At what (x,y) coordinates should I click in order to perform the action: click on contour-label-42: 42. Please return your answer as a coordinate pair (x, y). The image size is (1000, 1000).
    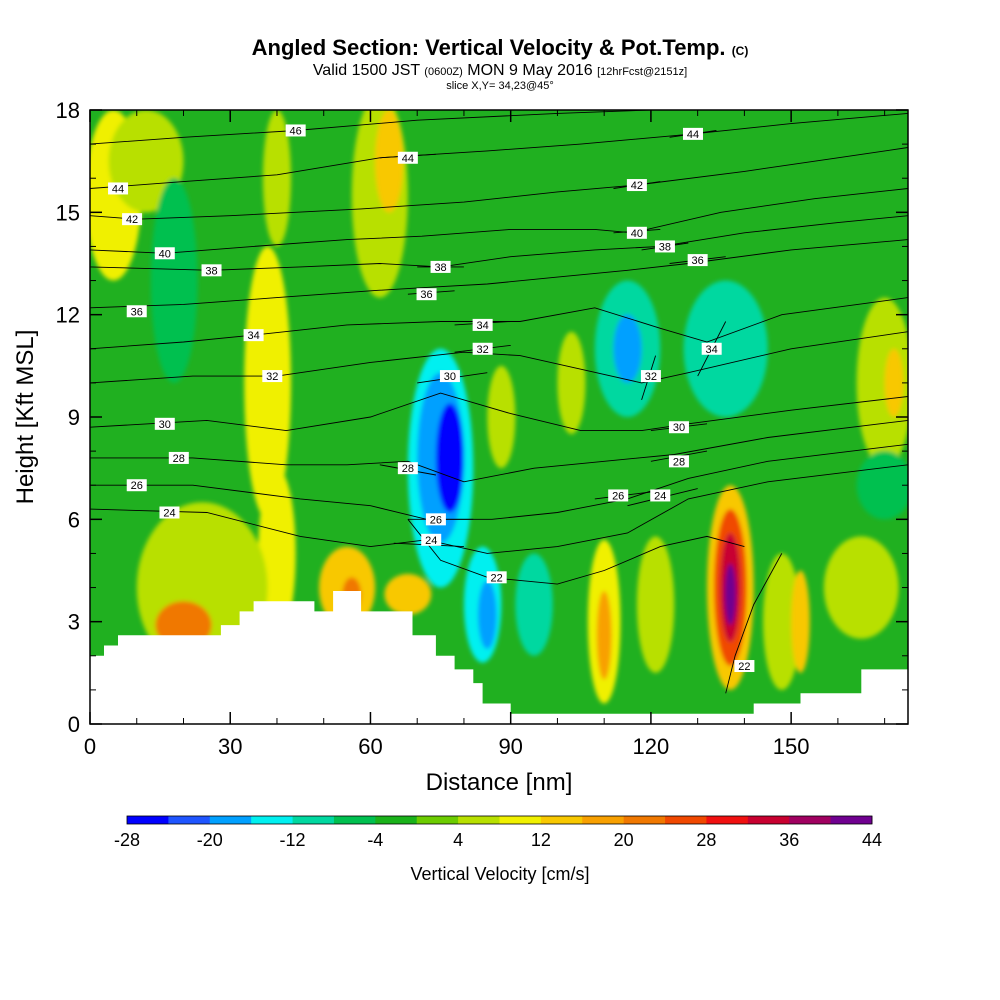
    Looking at the image, I should click on (132, 220).